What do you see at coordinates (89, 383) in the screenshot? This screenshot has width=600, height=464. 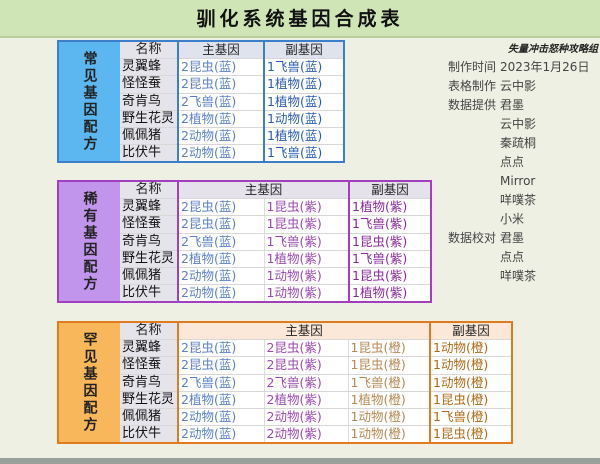 I see `table-category-label: 罕见基因配方` at bounding box center [89, 383].